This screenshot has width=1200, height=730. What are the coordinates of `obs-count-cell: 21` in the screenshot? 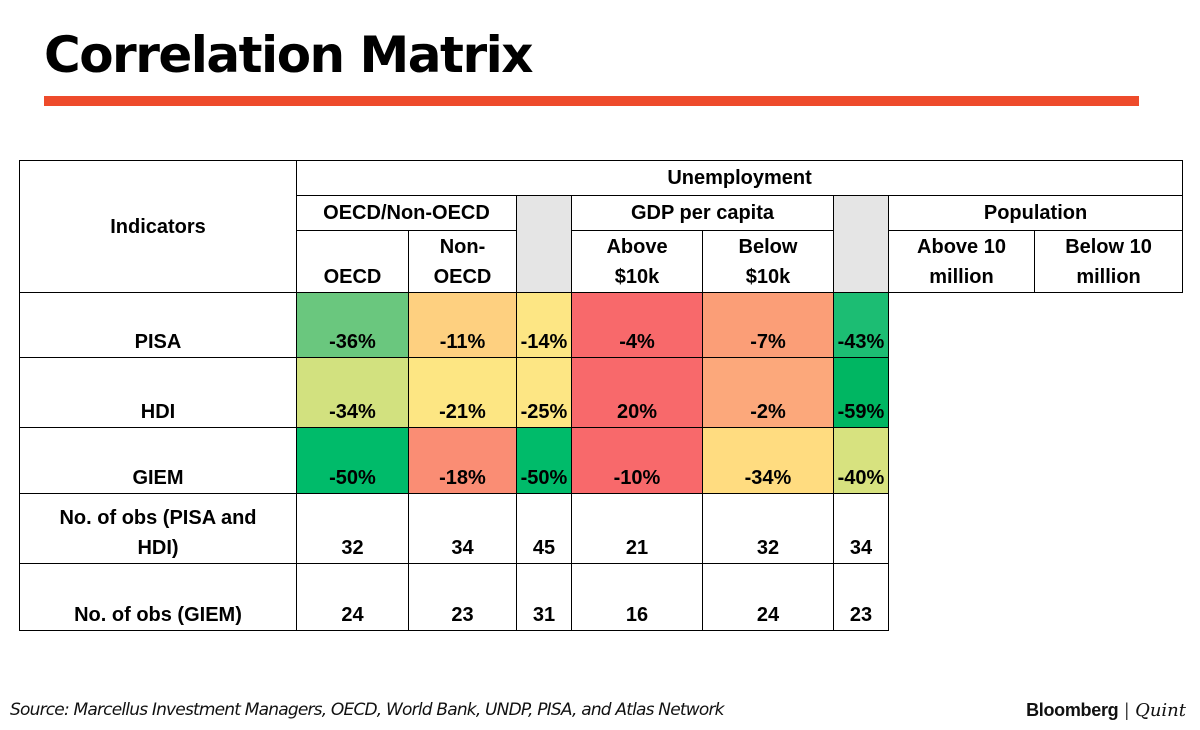 It's located at (637, 528).